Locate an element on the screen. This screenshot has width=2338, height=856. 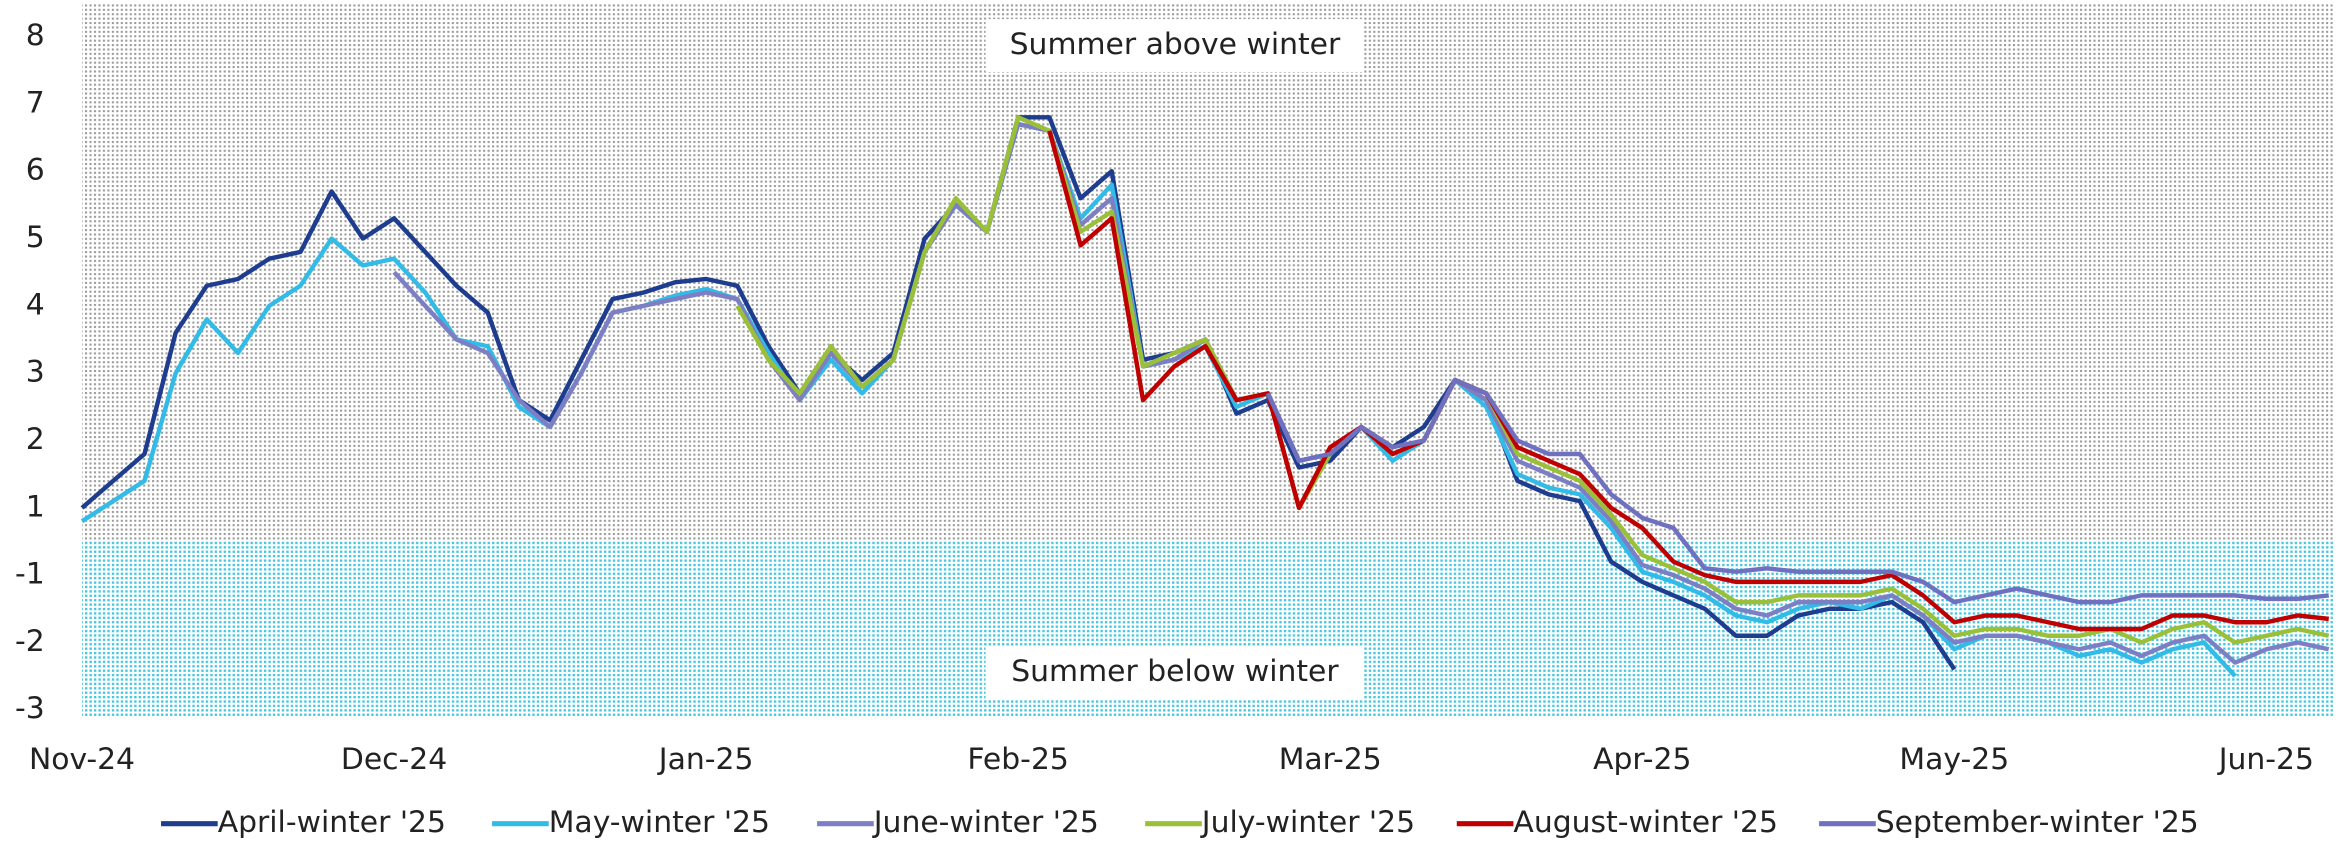
y-tick-label: 6 is located at coordinates (35, 170).